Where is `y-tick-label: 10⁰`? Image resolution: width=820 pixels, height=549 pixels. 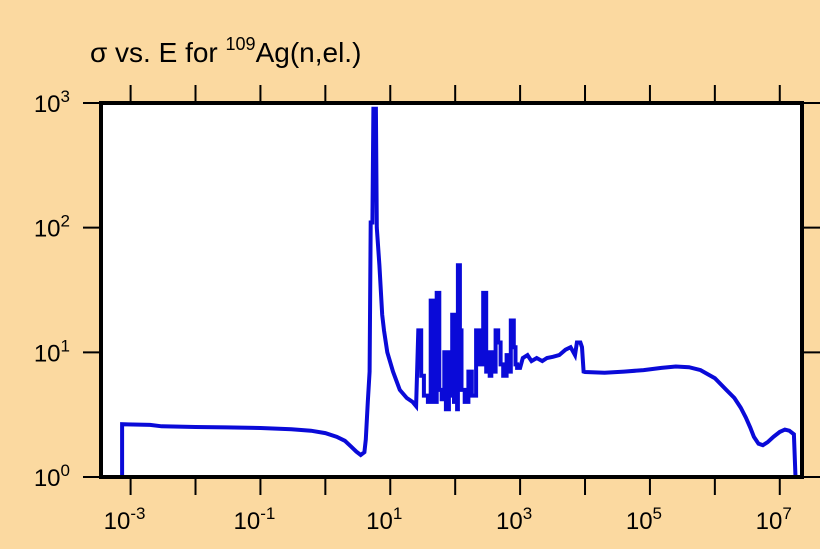 y-tick-label: 10⁰ is located at coordinates (52, 476).